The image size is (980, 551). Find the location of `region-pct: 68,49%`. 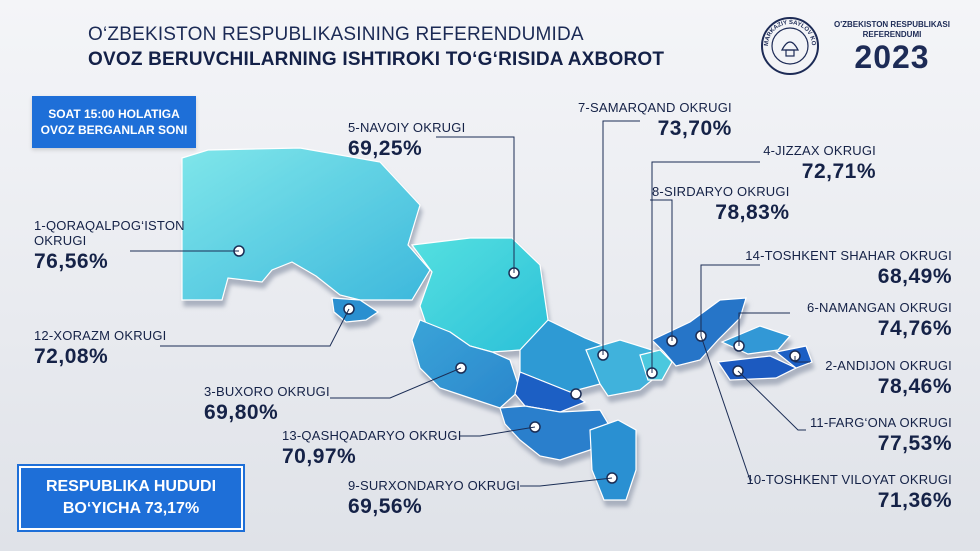

region-pct: 68,49% is located at coordinates (914, 276).